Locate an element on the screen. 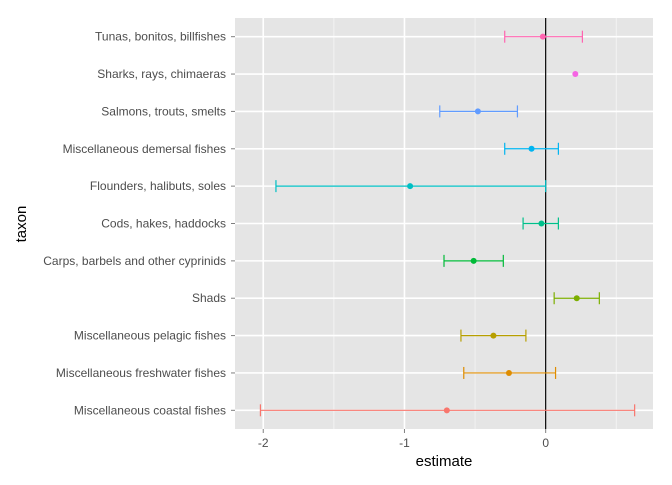 This screenshot has height=485, width=672. x-axis: -2 -1 0 is located at coordinates (403, 439).